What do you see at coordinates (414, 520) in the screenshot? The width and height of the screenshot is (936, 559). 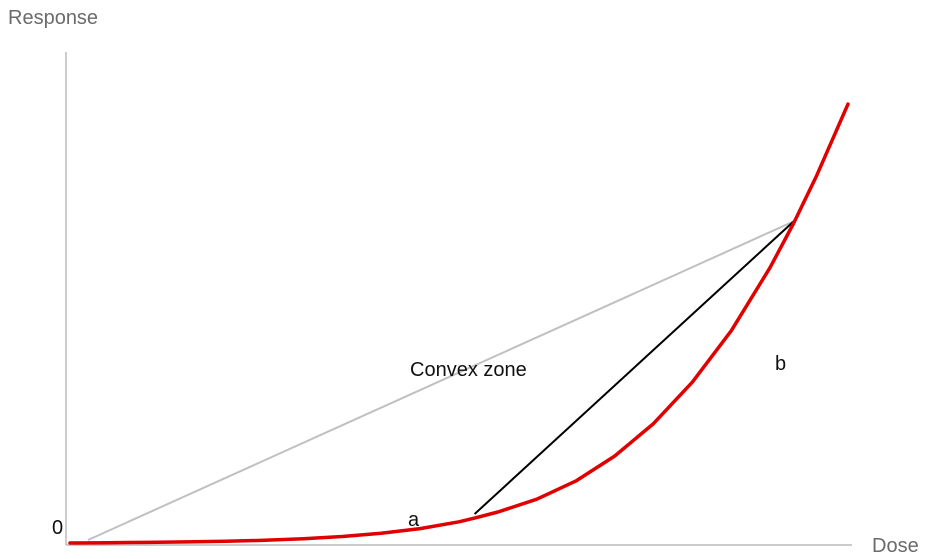 I see `point-a-label: a` at bounding box center [414, 520].